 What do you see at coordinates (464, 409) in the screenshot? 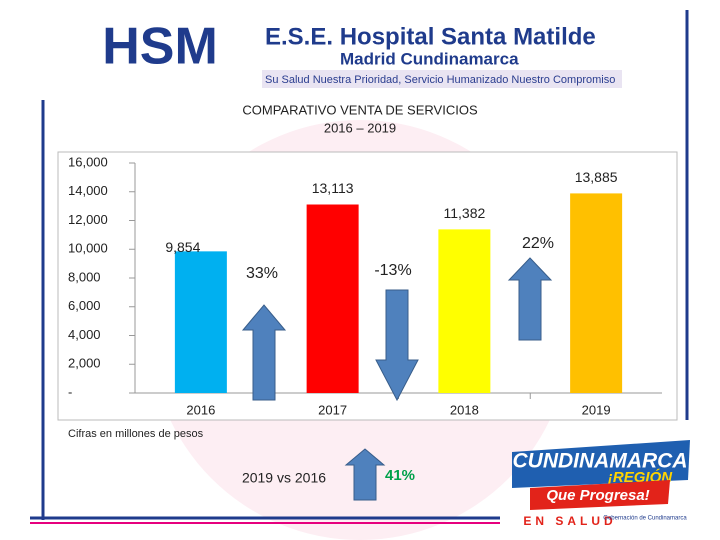
I see `x-tick-label: 2018` at bounding box center [464, 409].